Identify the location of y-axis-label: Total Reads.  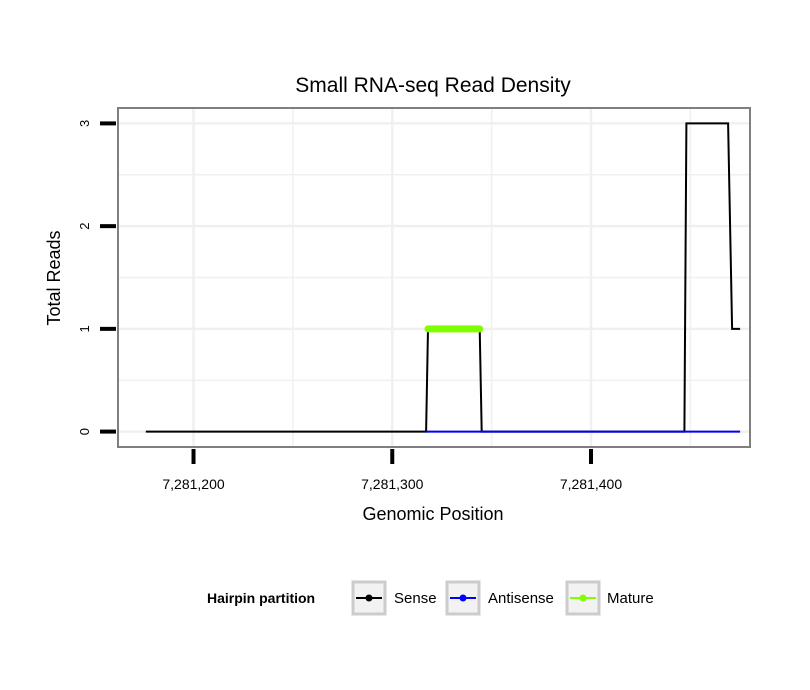
(54, 277).